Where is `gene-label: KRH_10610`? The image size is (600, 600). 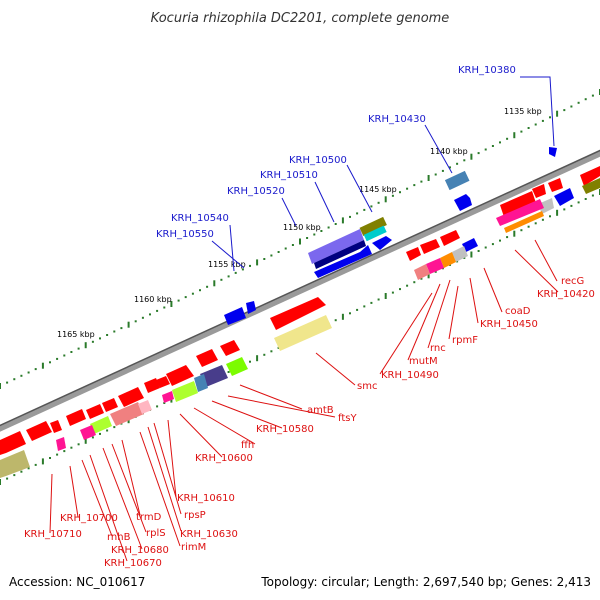
gene-label: KRH_10610 is located at coordinates (206, 498).